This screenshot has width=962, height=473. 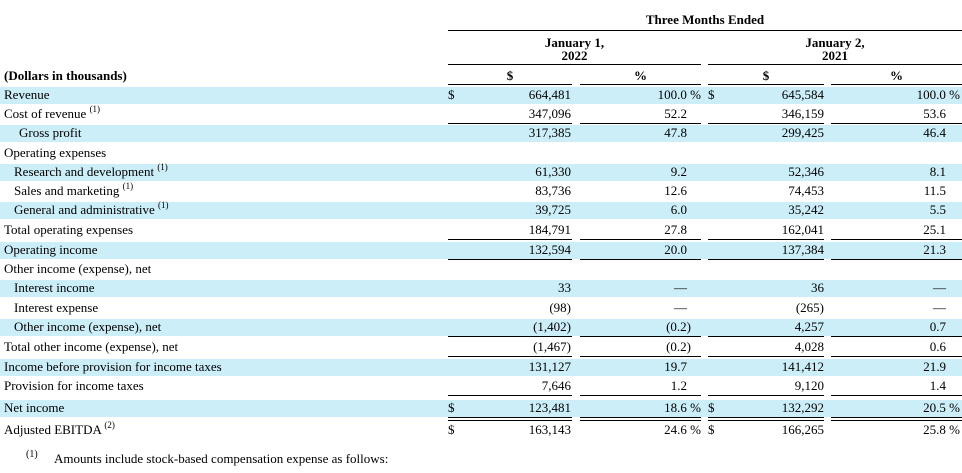 What do you see at coordinates (937, 171) in the screenshot?
I see `percent-cell: 8.1` at bounding box center [937, 171].